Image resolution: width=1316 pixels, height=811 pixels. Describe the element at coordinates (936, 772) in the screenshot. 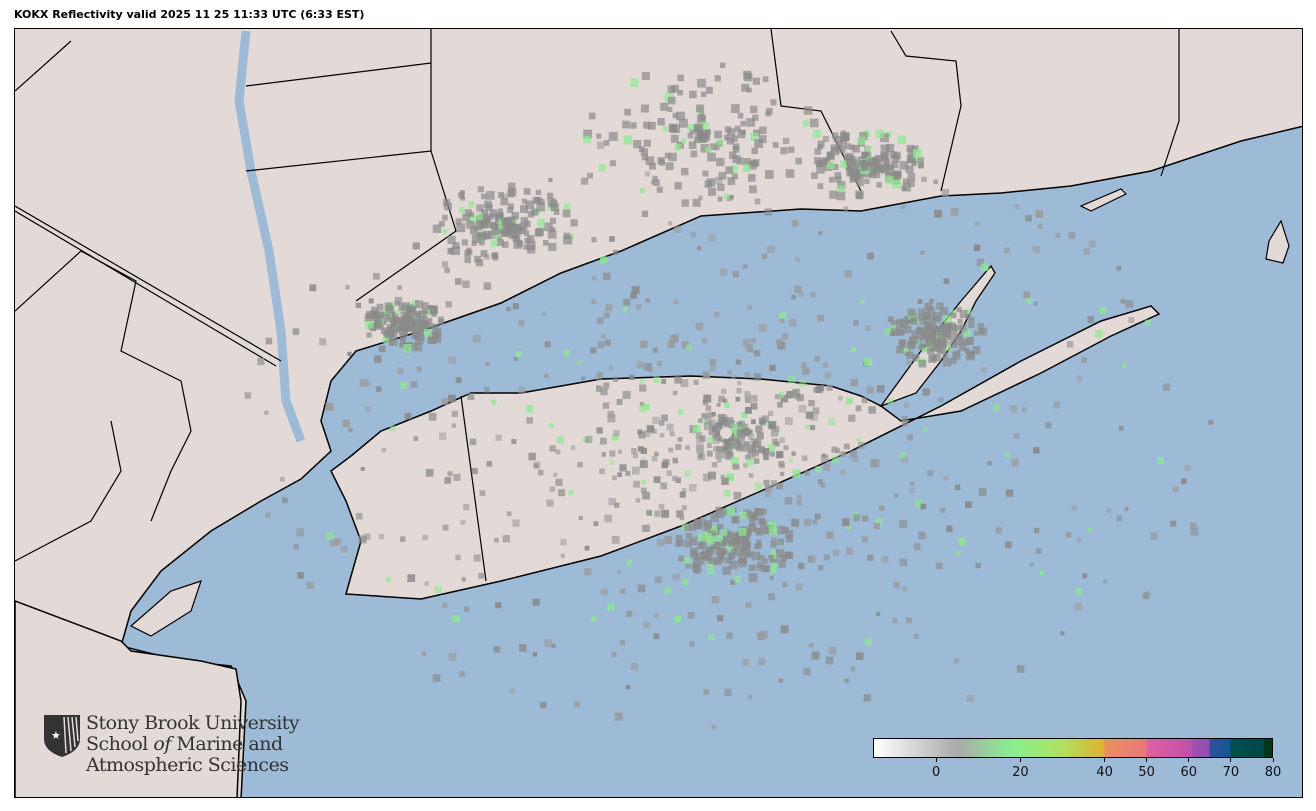

I see `colorbar-tick-label: 0` at that location.